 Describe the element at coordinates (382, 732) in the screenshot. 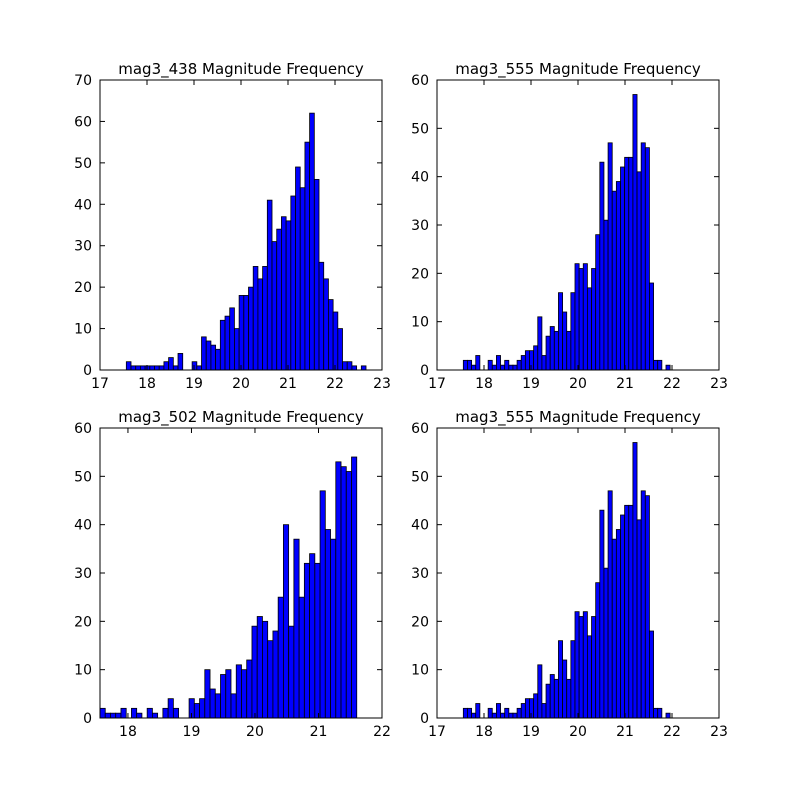

I see `x-tick-label: 22` at that location.